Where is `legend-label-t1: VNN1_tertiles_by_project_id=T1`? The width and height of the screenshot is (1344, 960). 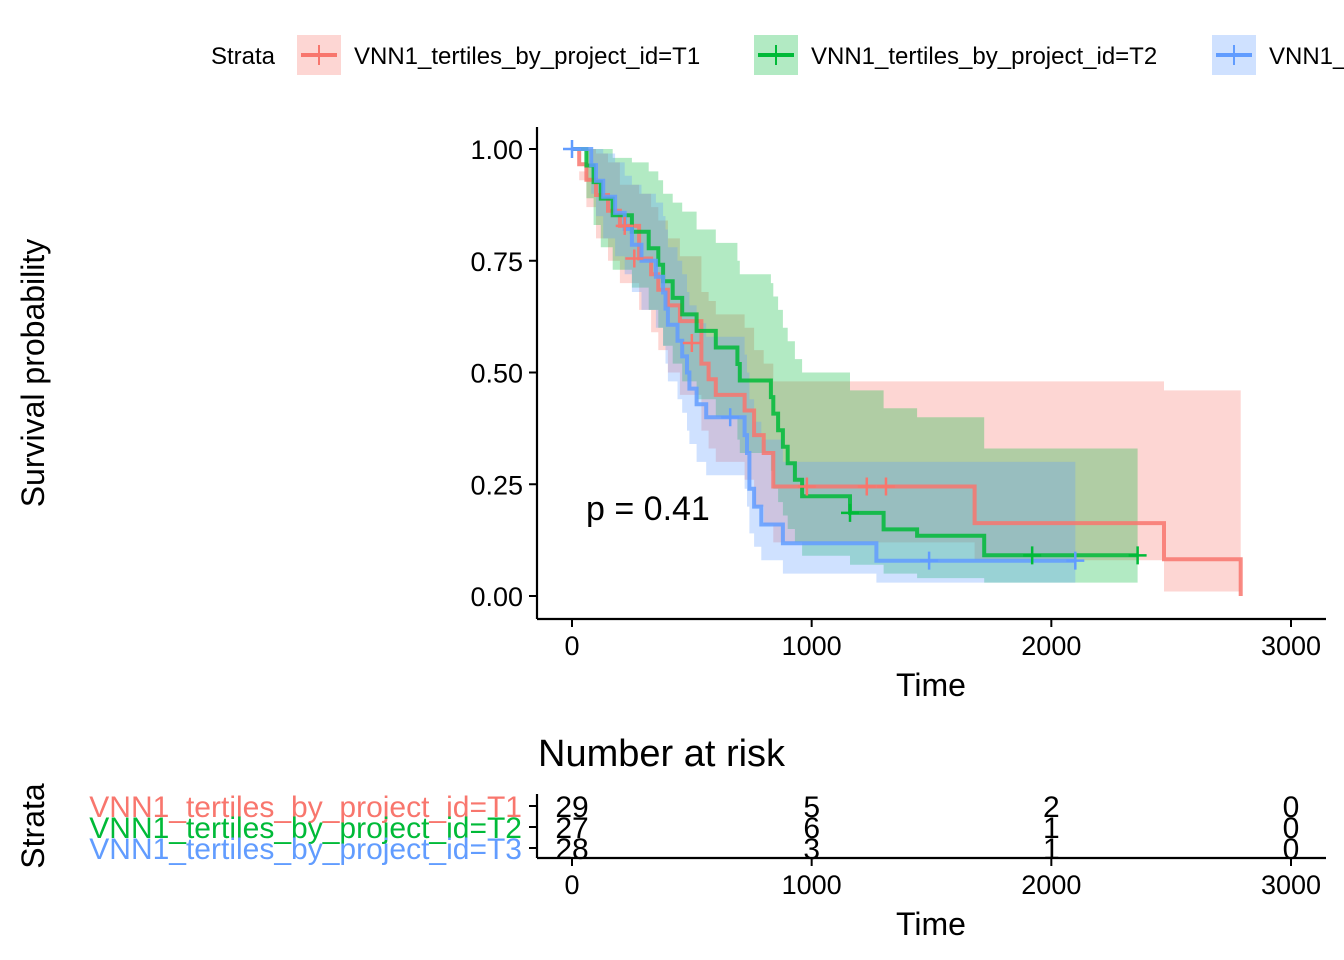 legend-label-t1: VNN1_tertiles_by_project_id=T1 is located at coordinates (527, 56).